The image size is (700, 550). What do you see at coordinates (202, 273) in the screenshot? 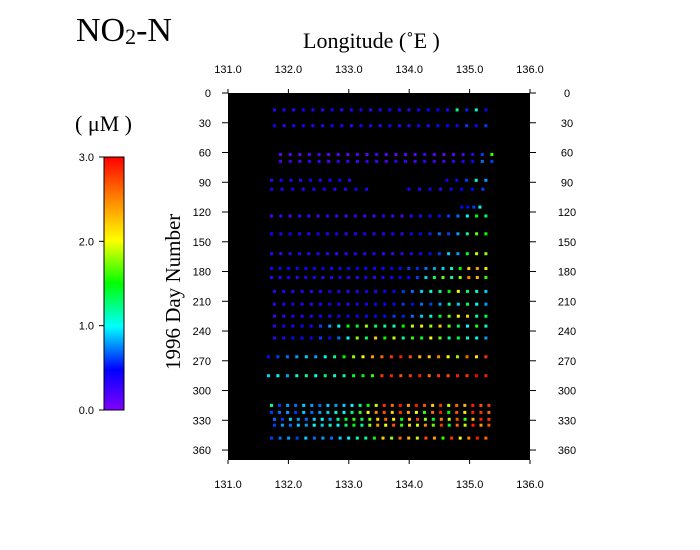
I see `y-tick-label-left: 180` at bounding box center [202, 273].